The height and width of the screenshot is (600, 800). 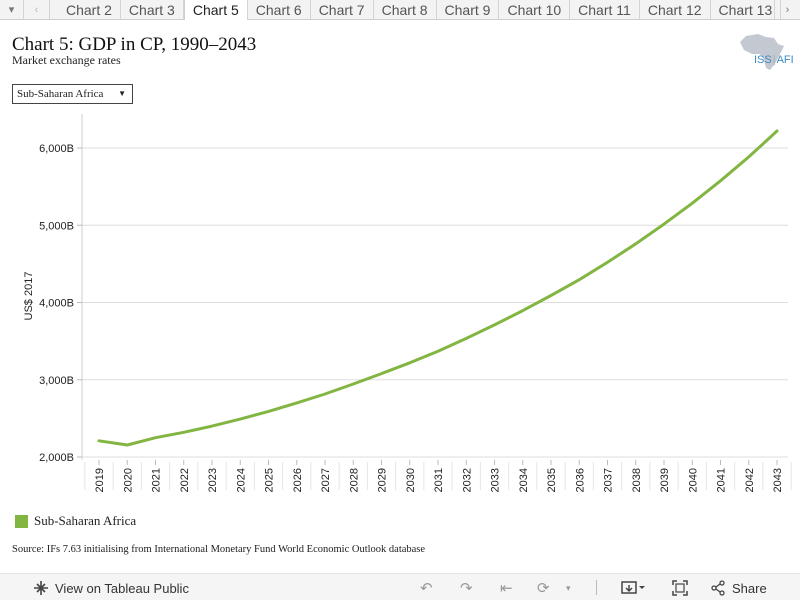 What do you see at coordinates (400, 586) in the screenshot?
I see `bottom-toolbar: View on Tableau Public ↶ ↷ ⇤ ⟳ ▾ Share` at bounding box center [400, 586].